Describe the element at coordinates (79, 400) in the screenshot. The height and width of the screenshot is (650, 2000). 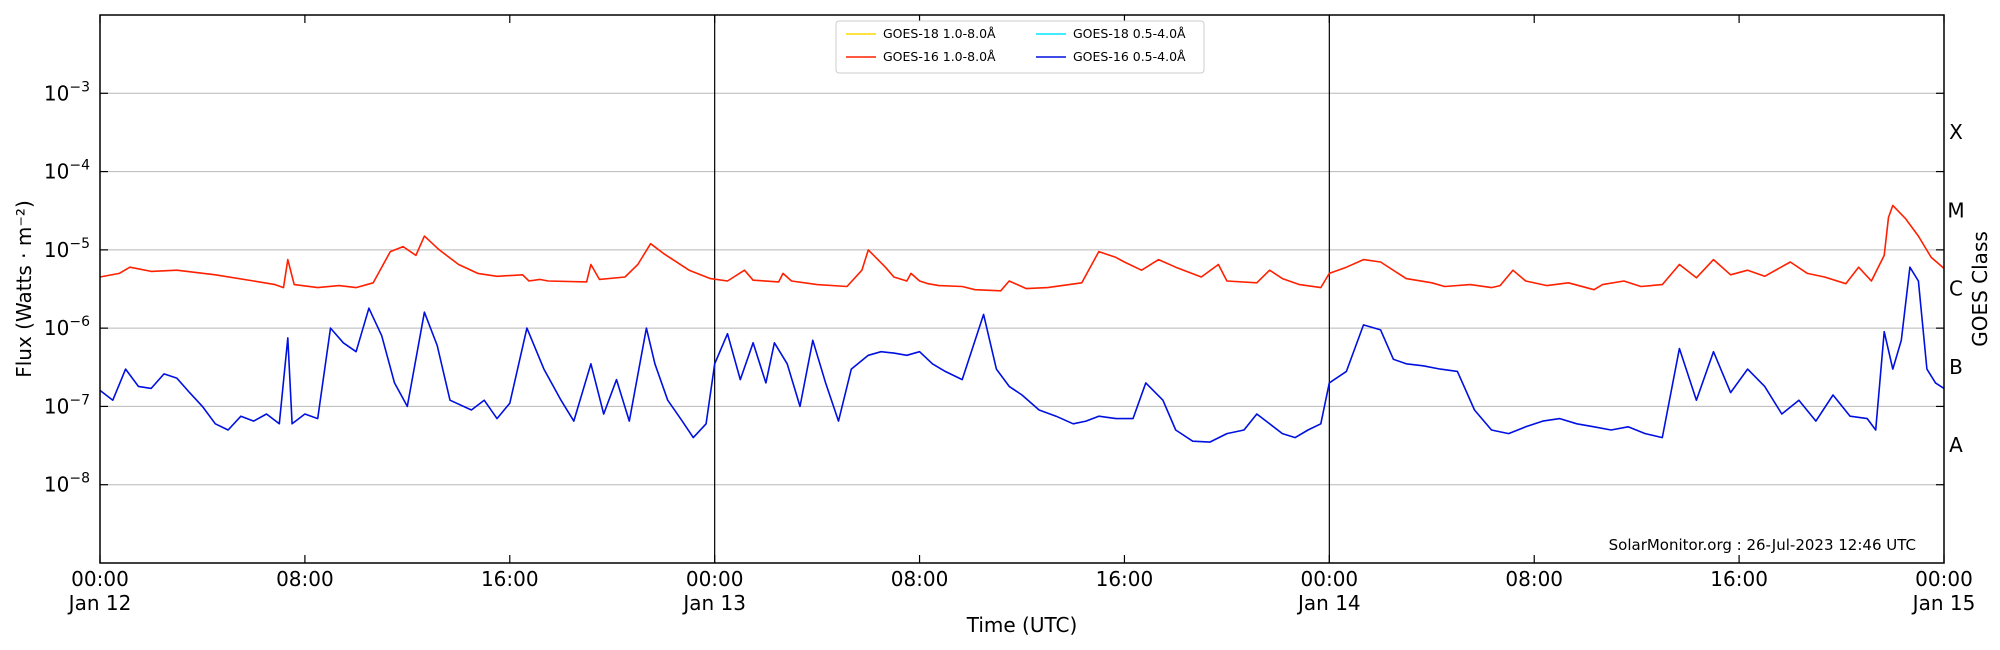
I see `y-tick-label-exponent: −7` at that location.